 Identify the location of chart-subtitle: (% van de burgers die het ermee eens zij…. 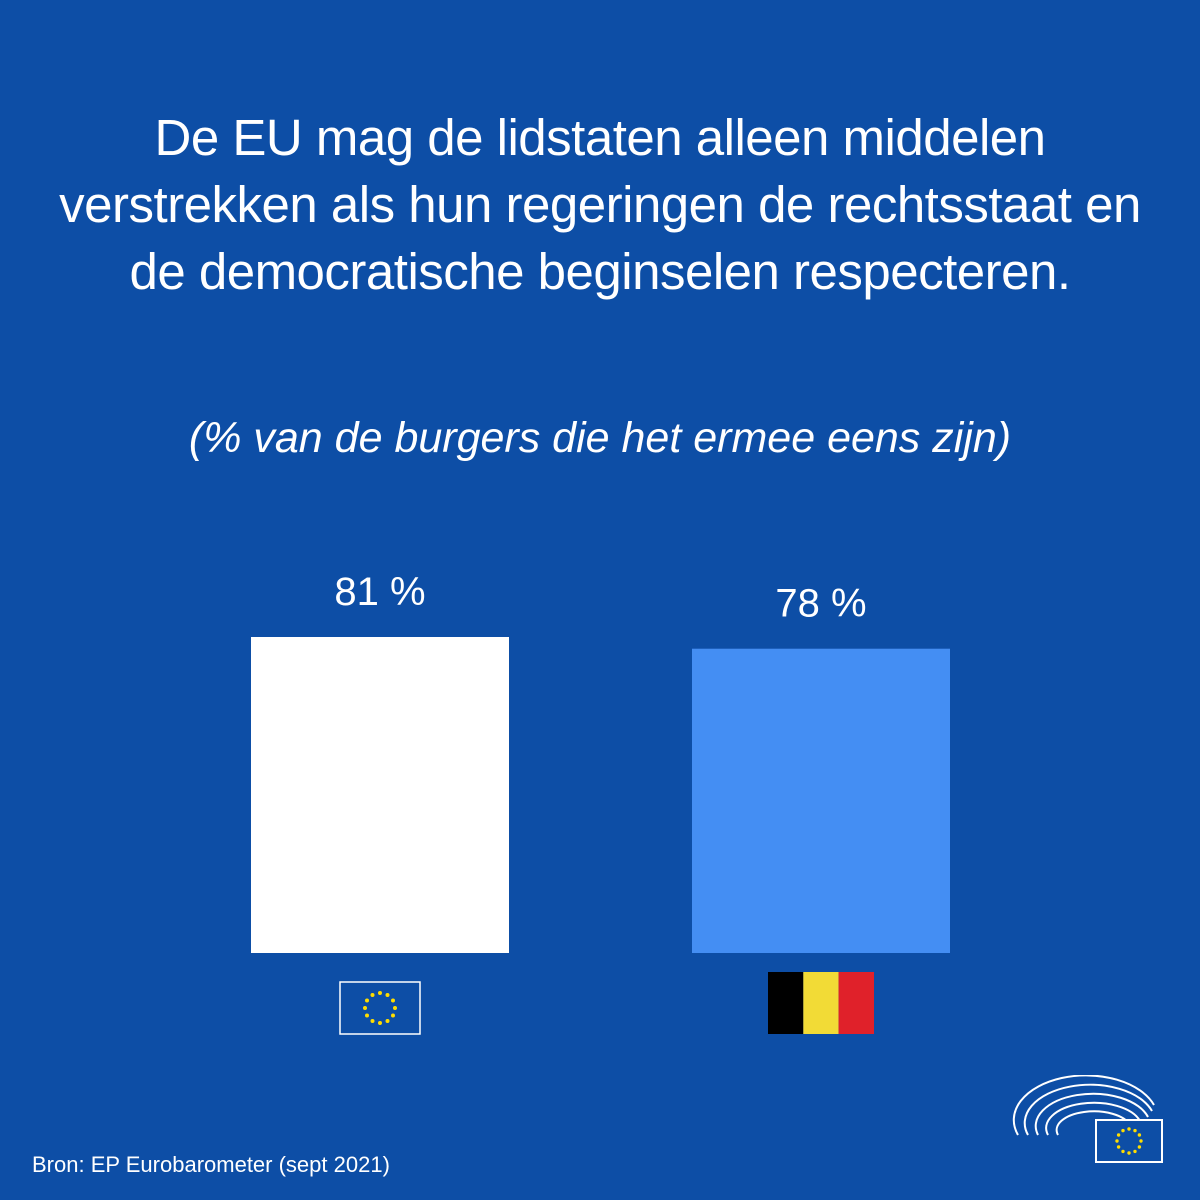
(600, 438).